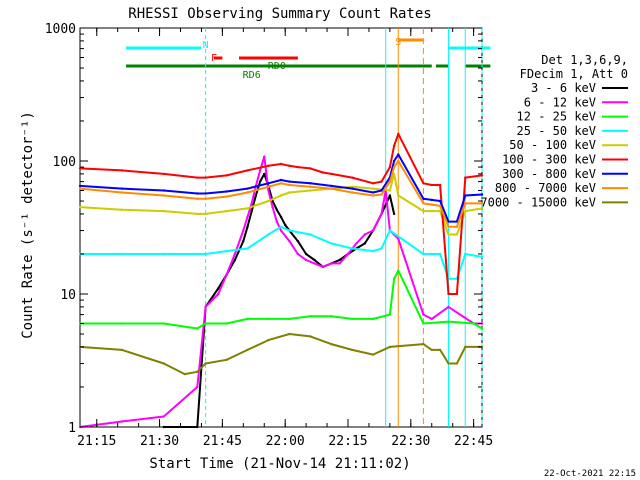 Image resolution: width=640 pixels, height=480 pixels. What do you see at coordinates (285, 441) in the screenshot?
I see `x-tick-label: 22:00` at bounding box center [285, 441].